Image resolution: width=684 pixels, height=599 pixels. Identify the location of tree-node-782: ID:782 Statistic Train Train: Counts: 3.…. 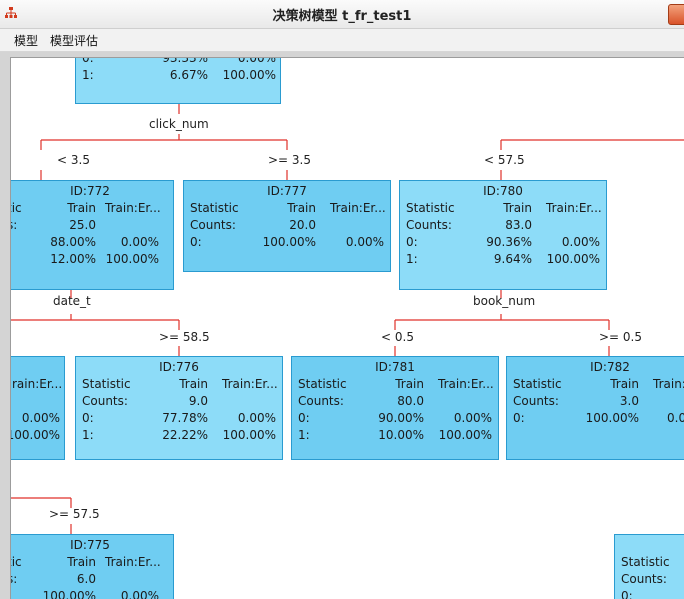
(595, 408).